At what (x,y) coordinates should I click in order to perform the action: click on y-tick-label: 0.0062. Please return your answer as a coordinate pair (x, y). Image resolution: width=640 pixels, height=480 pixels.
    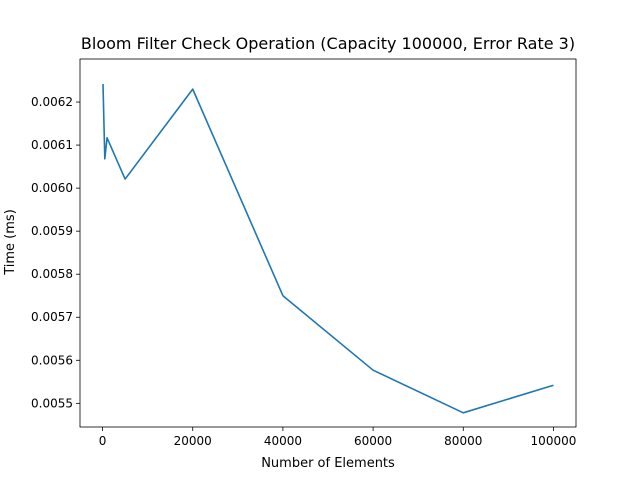
    Looking at the image, I should click on (52, 102).